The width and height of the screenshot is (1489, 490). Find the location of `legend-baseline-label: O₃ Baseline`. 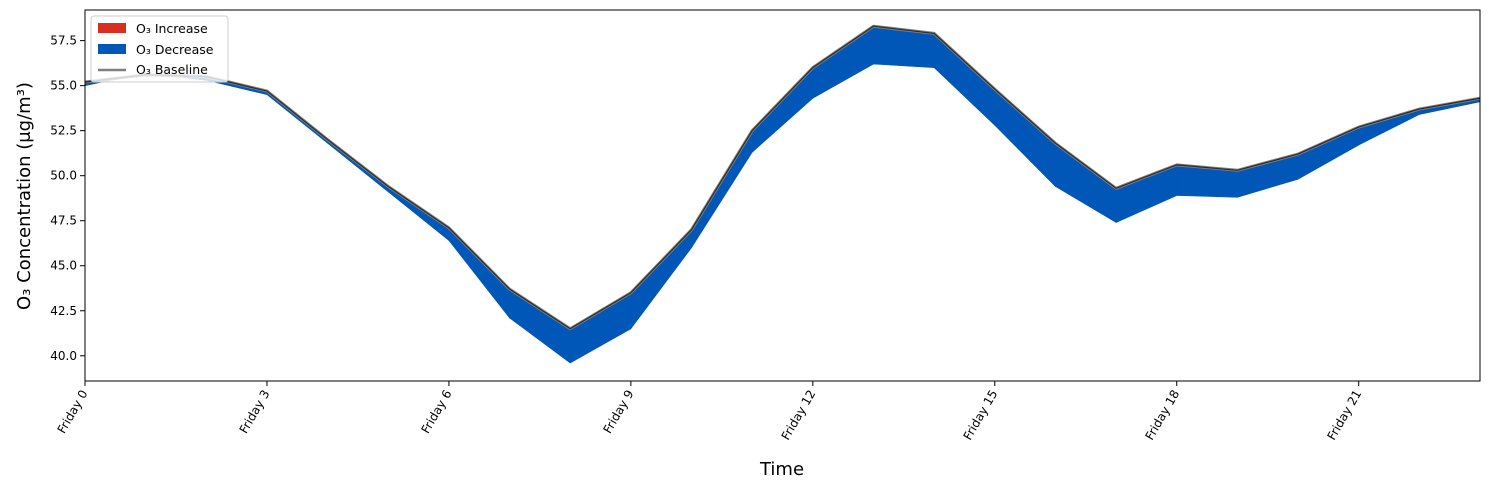

legend-baseline-label: O₃ Baseline is located at coordinates (172, 69).